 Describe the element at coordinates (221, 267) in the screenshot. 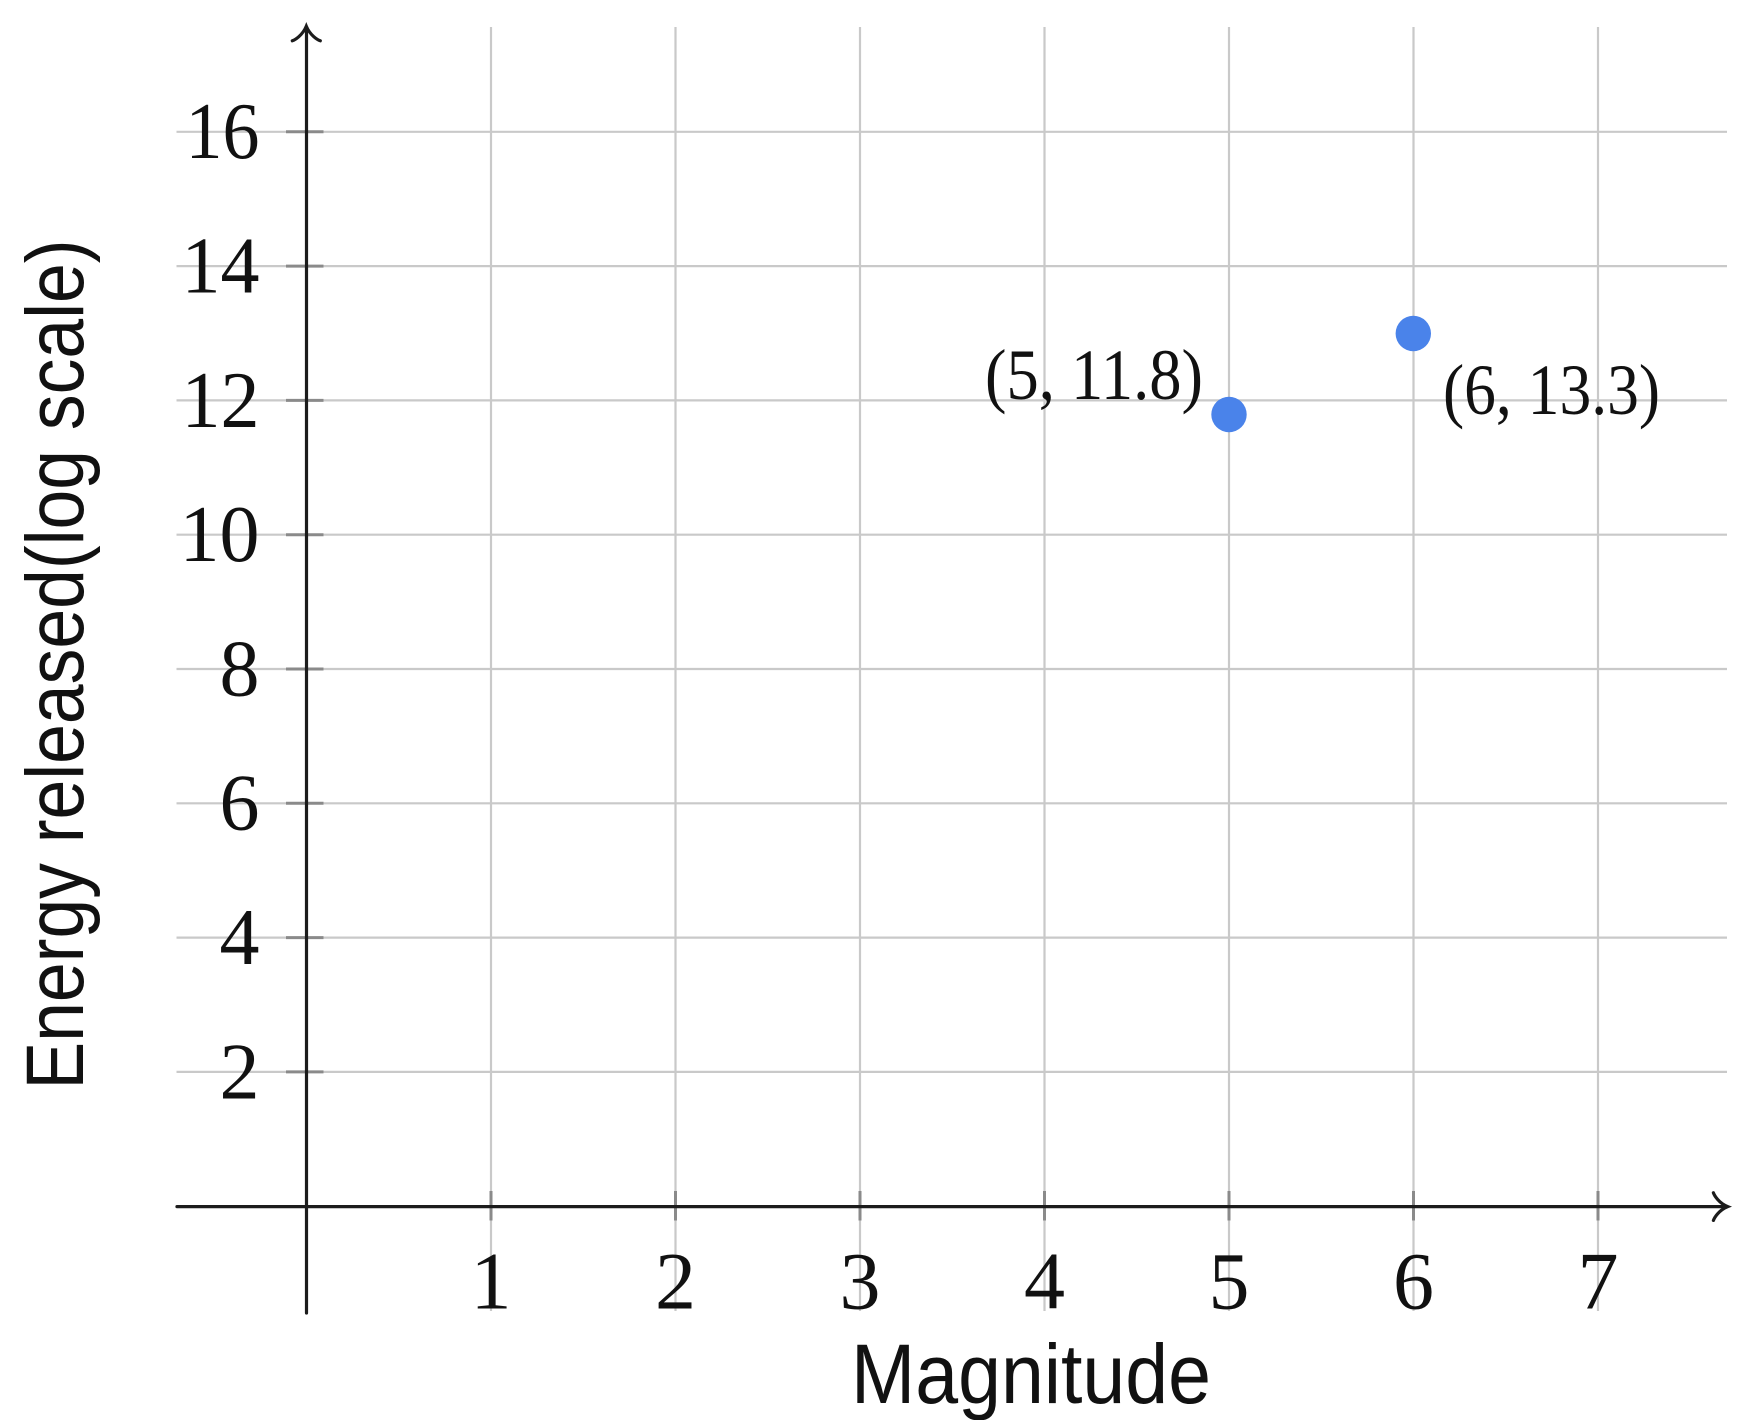

I see `svg-text: 14` at that location.